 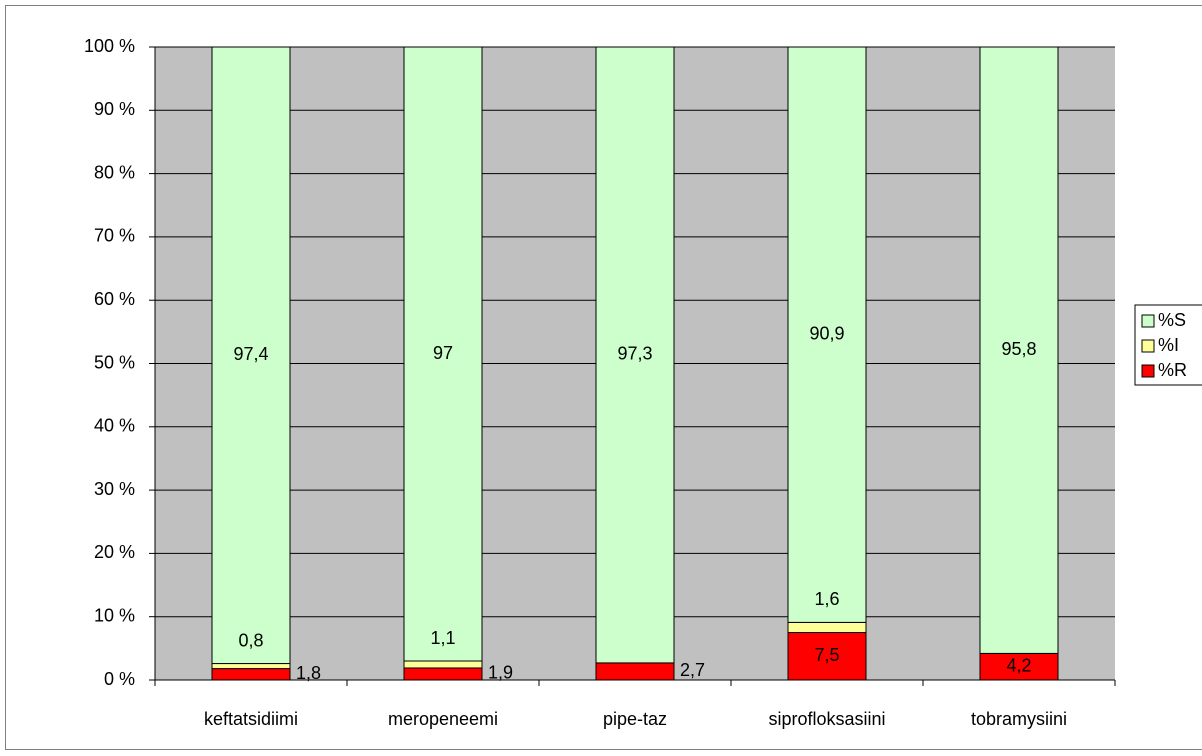 I want to click on data-label: 1,9, so click(x=500, y=673).